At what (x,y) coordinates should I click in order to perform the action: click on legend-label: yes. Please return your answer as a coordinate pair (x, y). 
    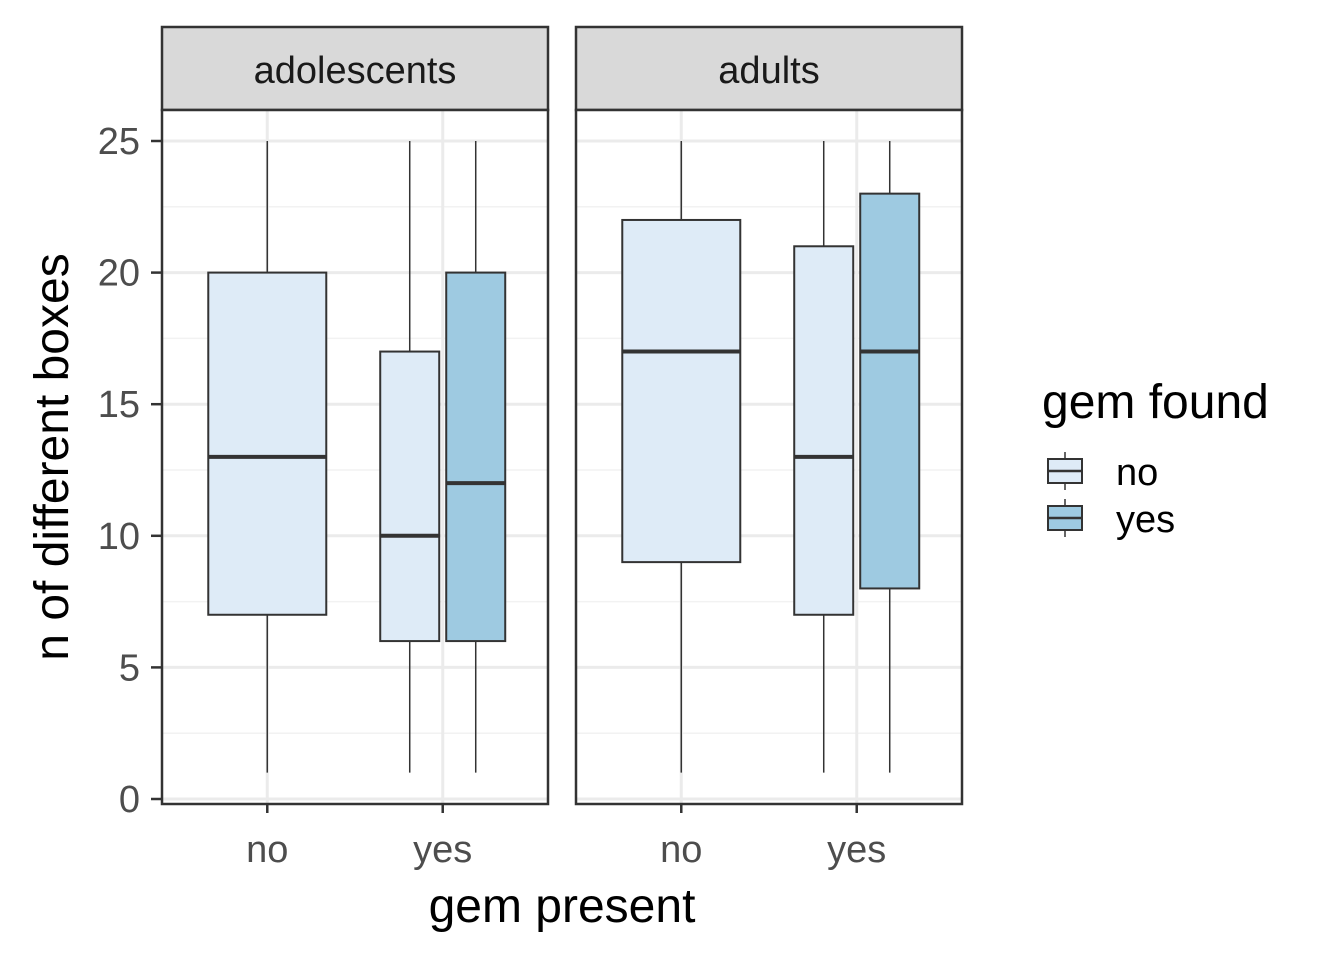
    Looking at the image, I should click on (1145, 520).